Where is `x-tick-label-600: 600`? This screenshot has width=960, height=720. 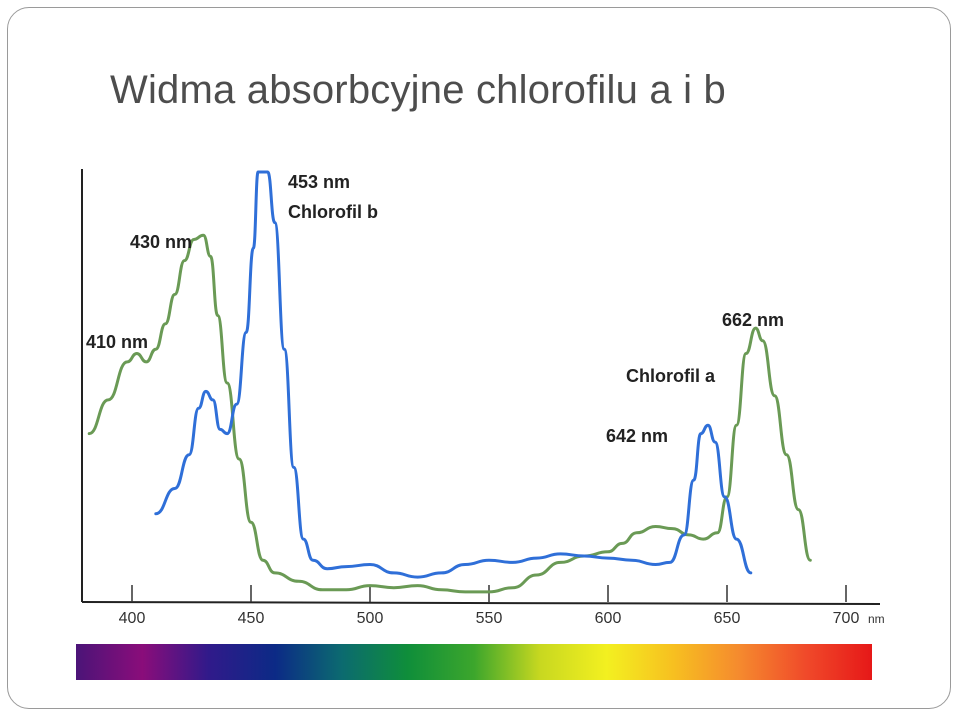
x-tick-label-600: 600 is located at coordinates (608, 618).